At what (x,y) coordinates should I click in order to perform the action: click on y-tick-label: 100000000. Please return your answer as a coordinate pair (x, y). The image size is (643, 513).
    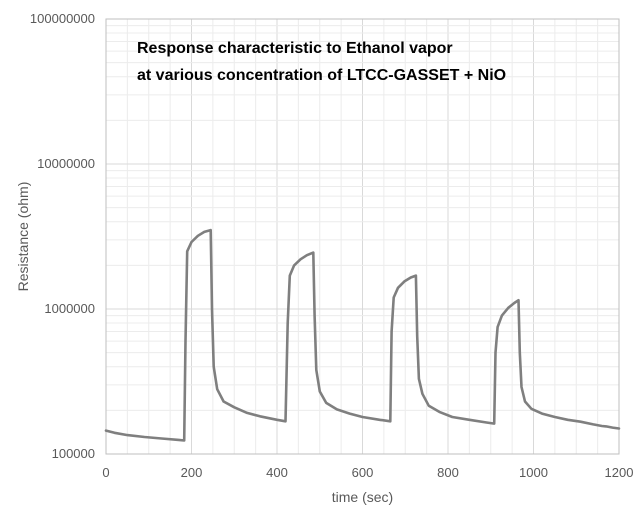
    Looking at the image, I should click on (62, 18).